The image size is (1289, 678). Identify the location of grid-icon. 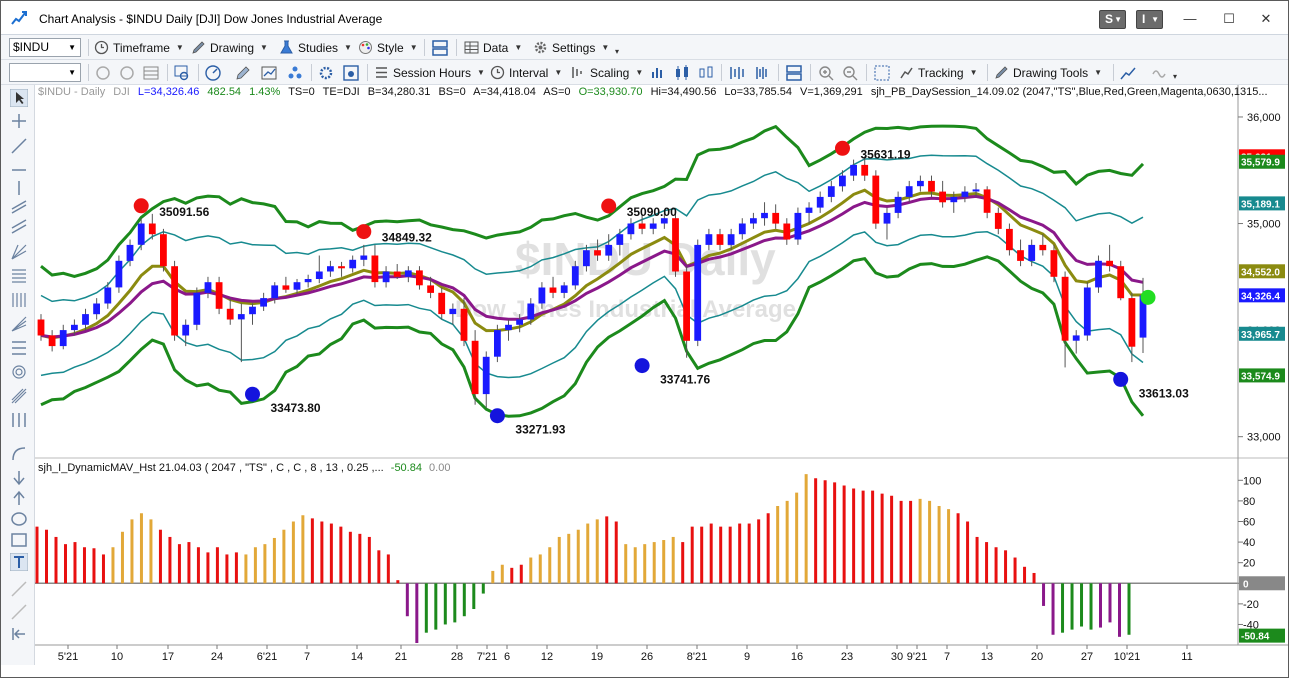
(151, 73).